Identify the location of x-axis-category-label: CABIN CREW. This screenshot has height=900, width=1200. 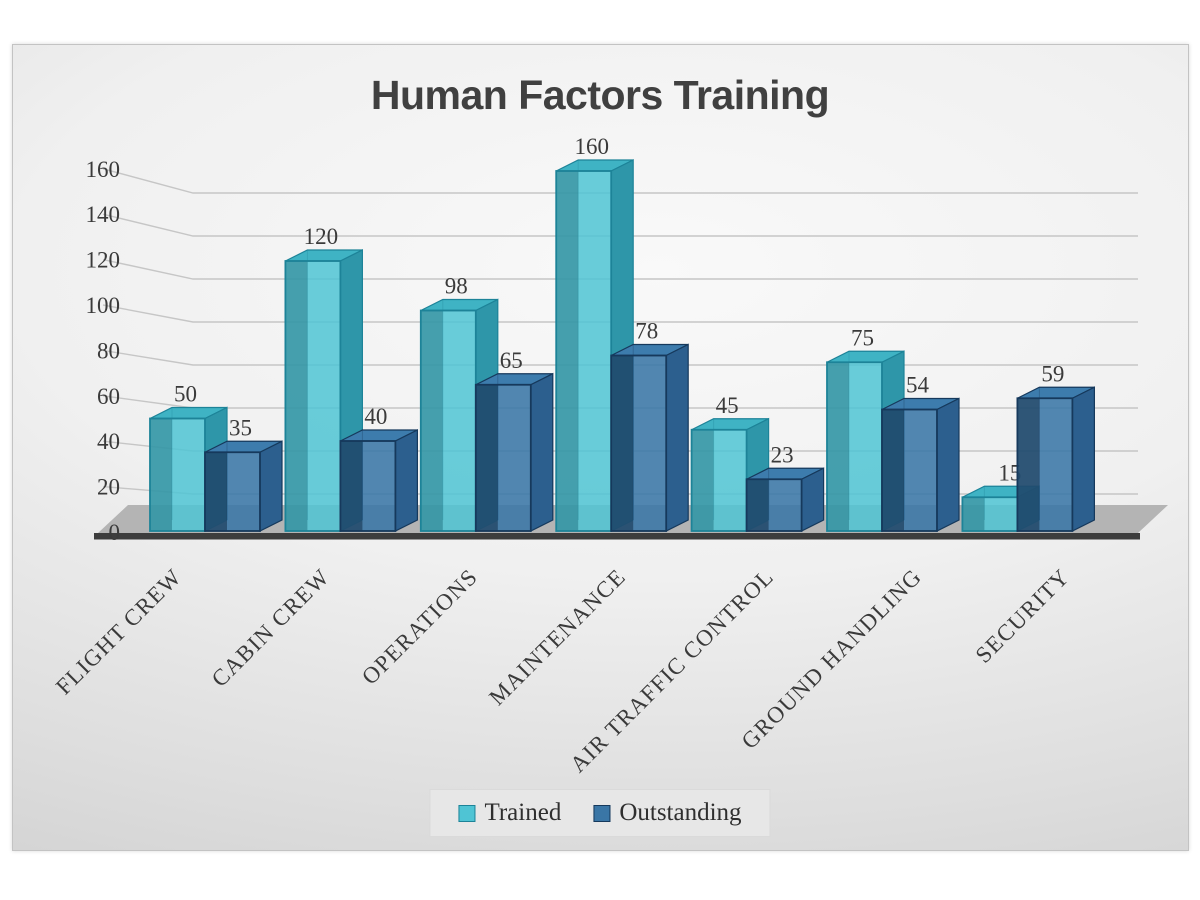
(271, 628).